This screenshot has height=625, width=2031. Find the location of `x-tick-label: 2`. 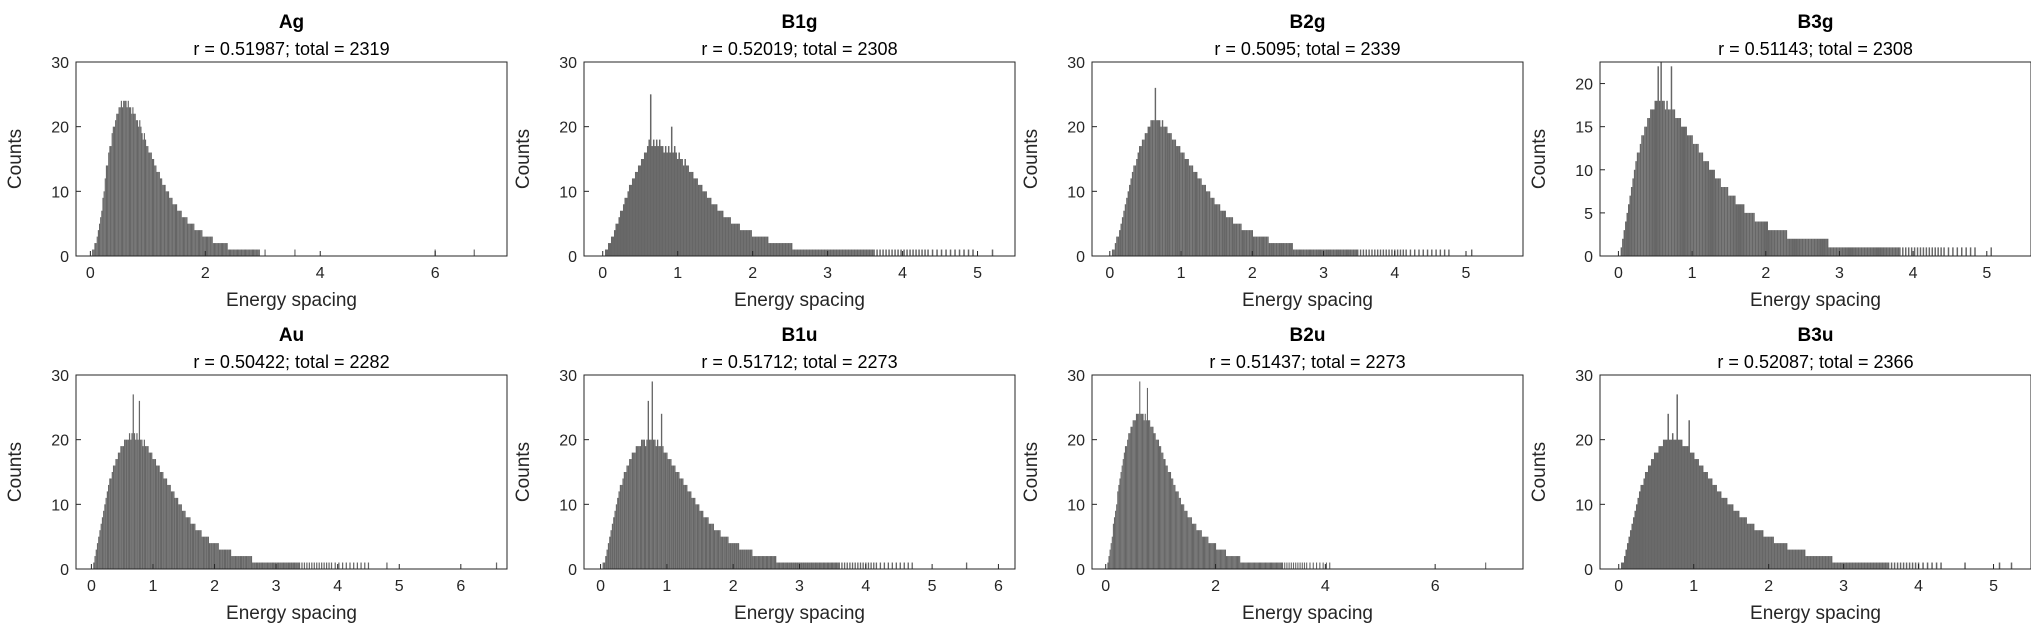

x-tick-label: 2 is located at coordinates (214, 586).